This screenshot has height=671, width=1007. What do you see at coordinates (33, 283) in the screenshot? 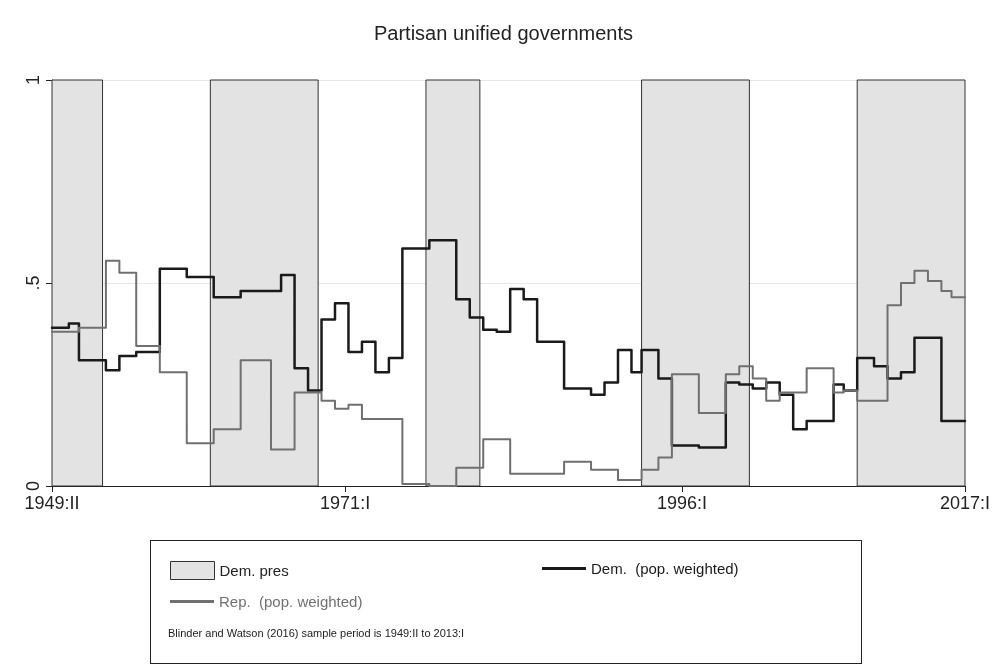
I see `y-tick-label: .5` at bounding box center [33, 283].